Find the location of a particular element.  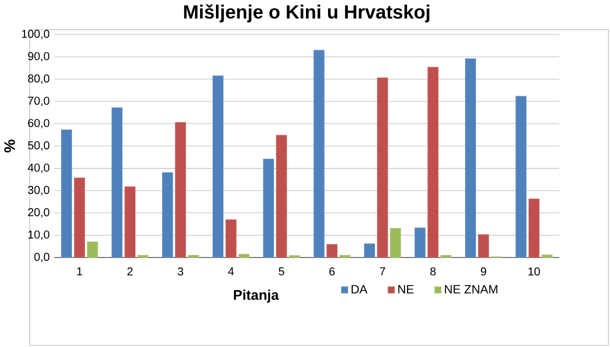

x-tick-label: 5 is located at coordinates (281, 271).